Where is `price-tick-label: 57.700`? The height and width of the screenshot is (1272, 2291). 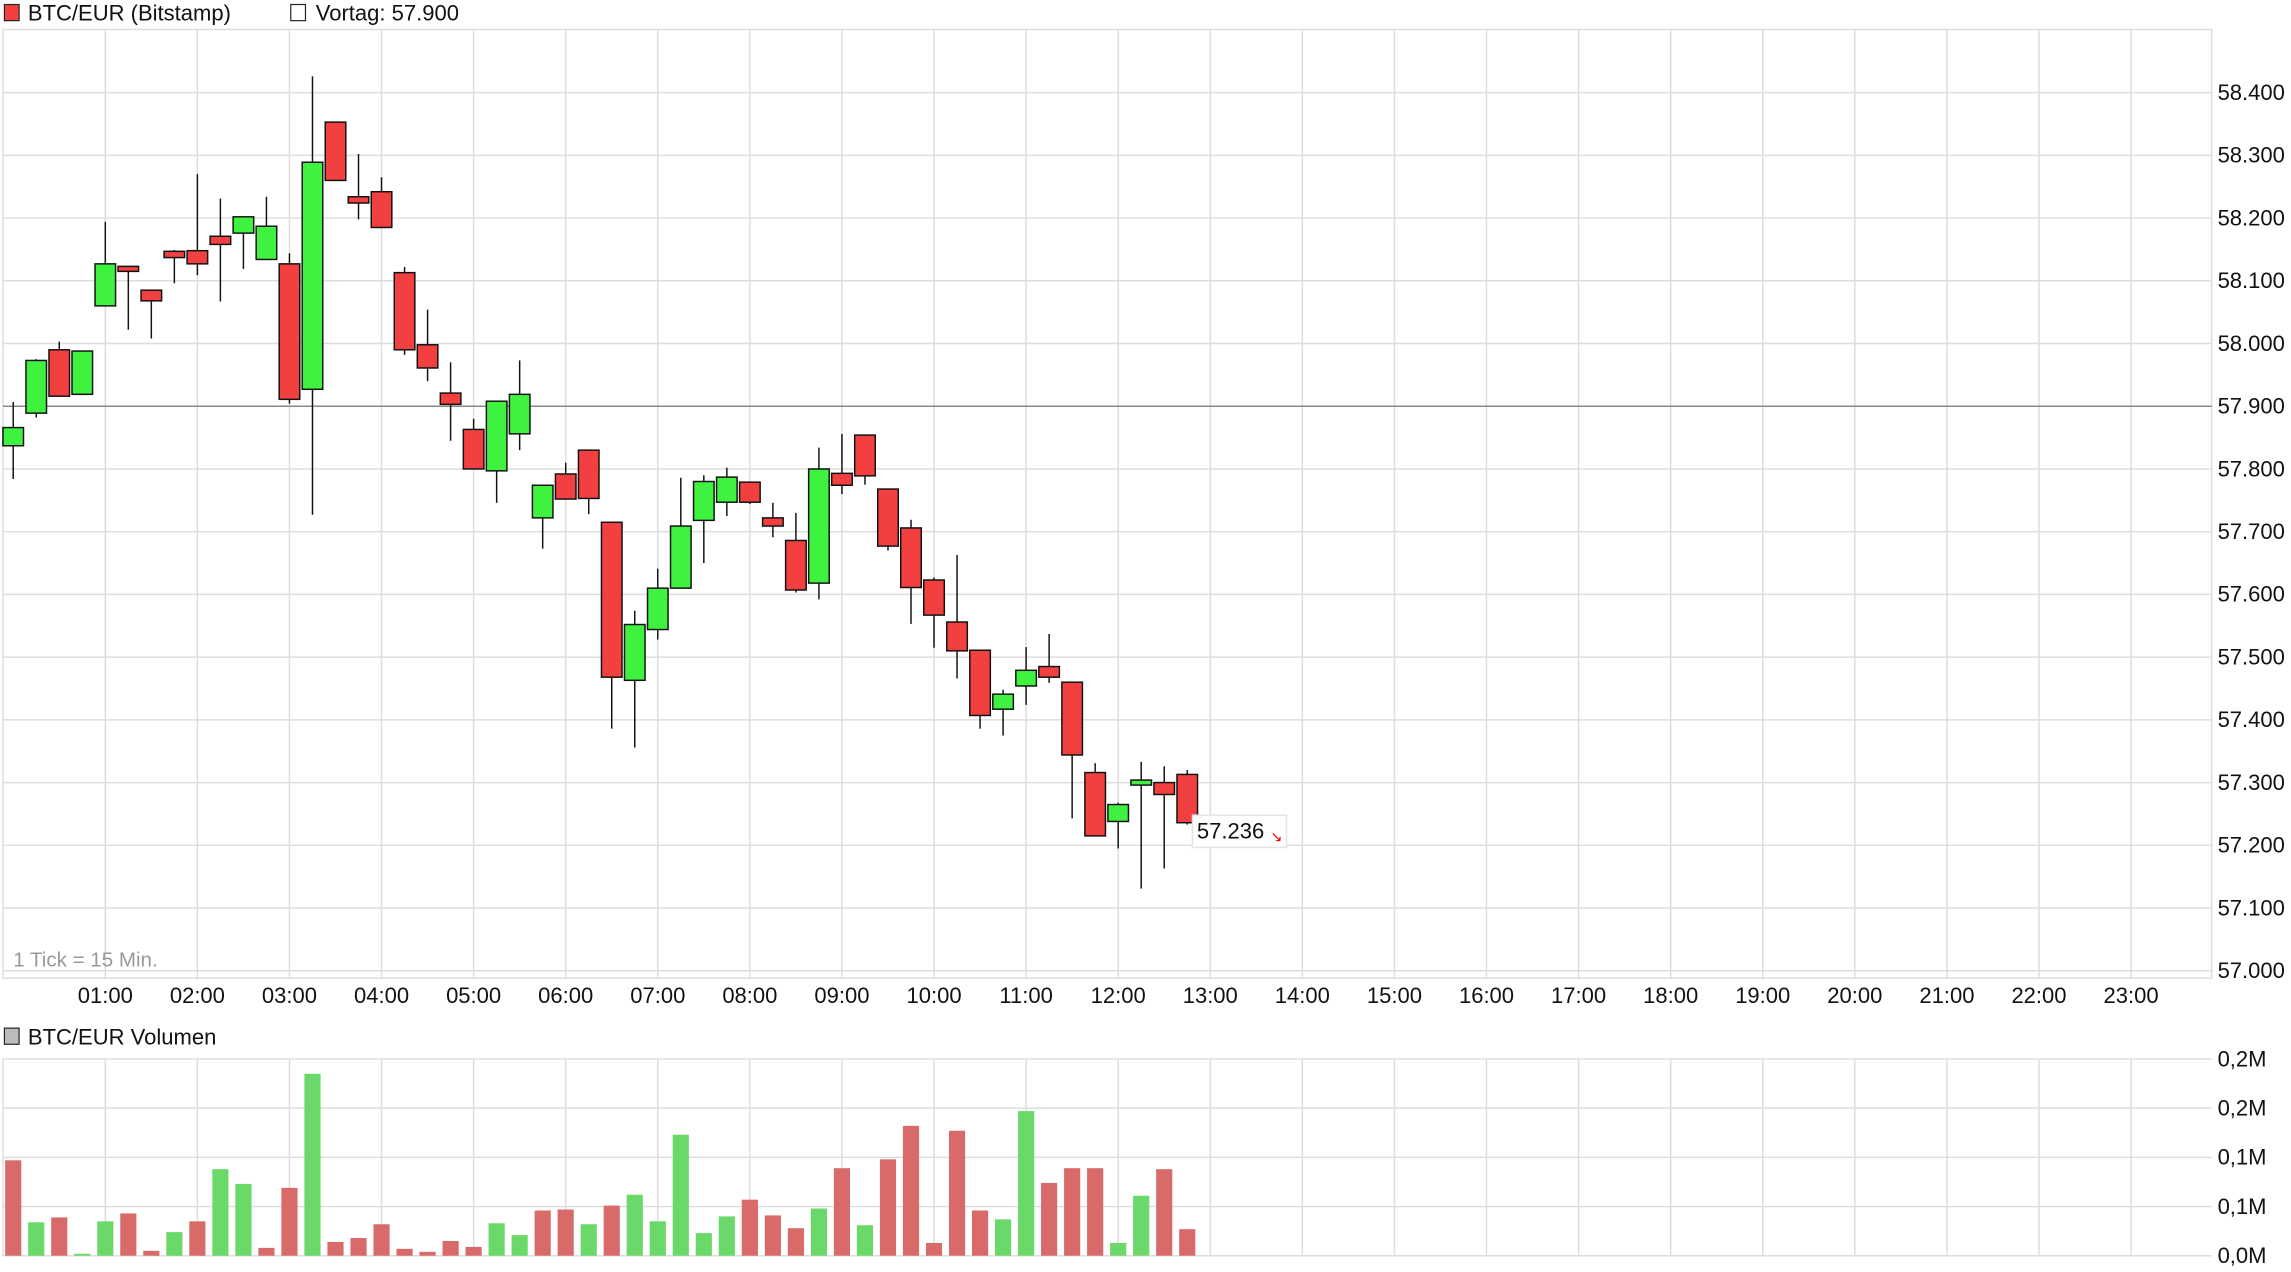
price-tick-label: 57.700 is located at coordinates (2251, 531).